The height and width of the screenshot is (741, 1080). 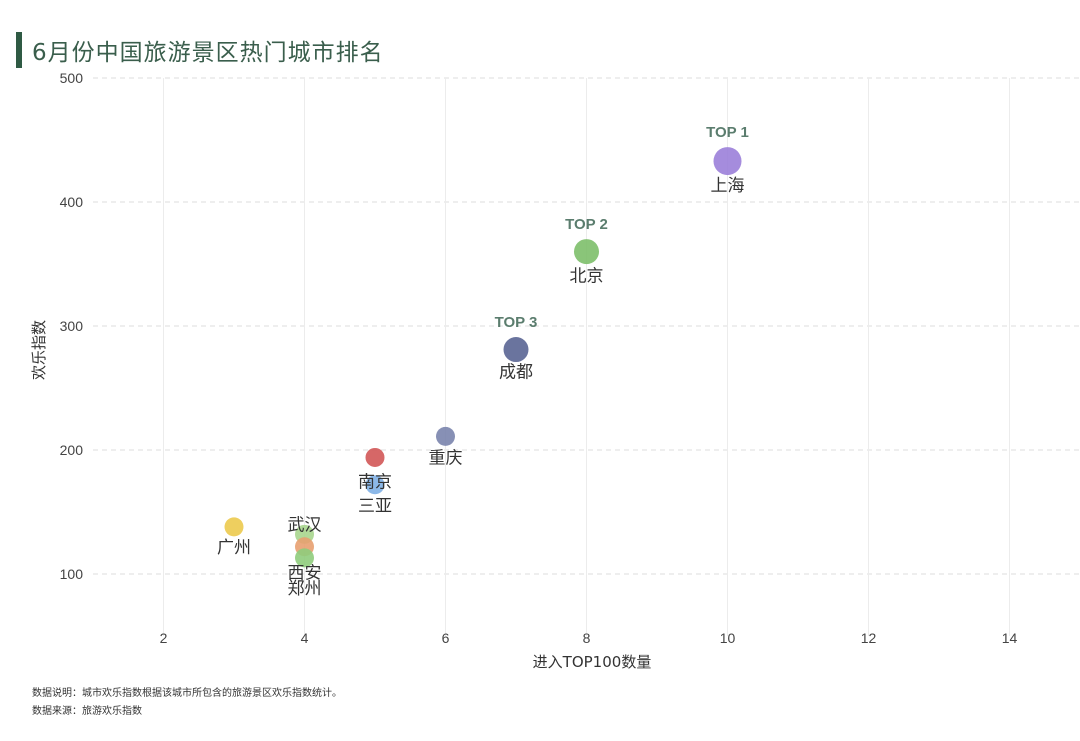 What do you see at coordinates (19, 50) in the screenshot?
I see `title-accent-bar` at bounding box center [19, 50].